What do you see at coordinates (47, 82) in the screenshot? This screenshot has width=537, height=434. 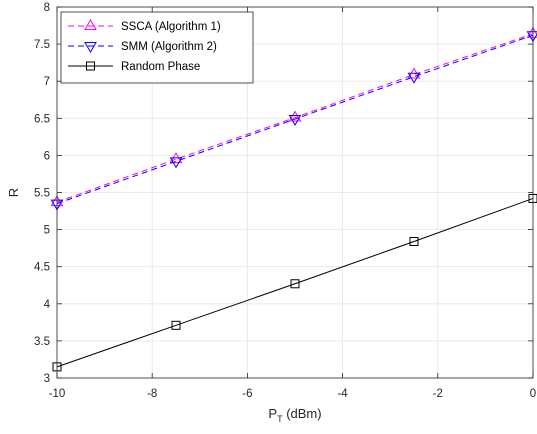 I see `y-tick-label: 7` at bounding box center [47, 82].